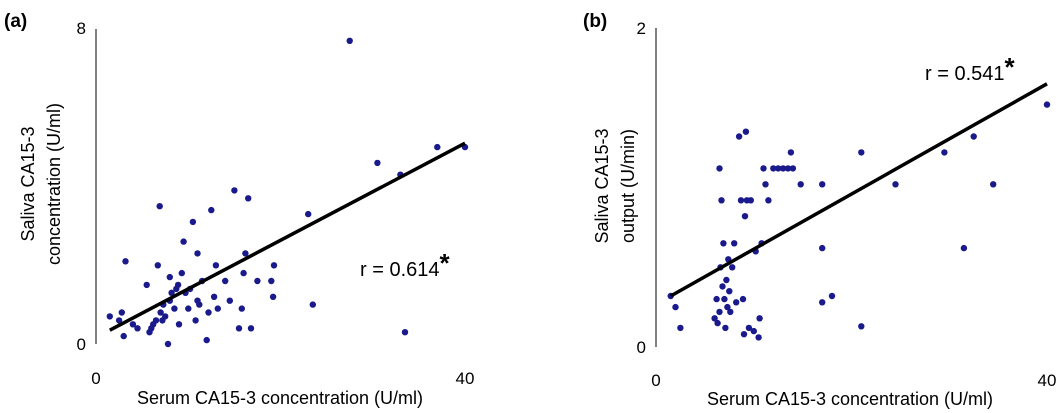 The height and width of the screenshot is (413, 1062). Describe the element at coordinates (81, 28) in the screenshot. I see `panel-a-y-tick-max: 8` at that location.